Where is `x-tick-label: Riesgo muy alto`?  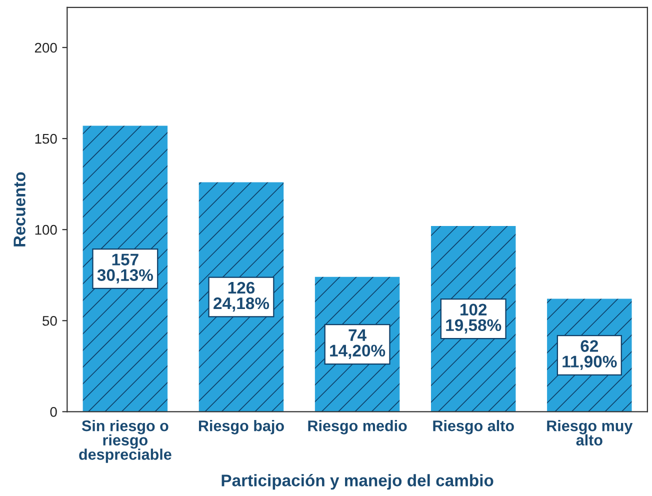
x-tick-label: Riesgo muy alto is located at coordinates (590, 433).